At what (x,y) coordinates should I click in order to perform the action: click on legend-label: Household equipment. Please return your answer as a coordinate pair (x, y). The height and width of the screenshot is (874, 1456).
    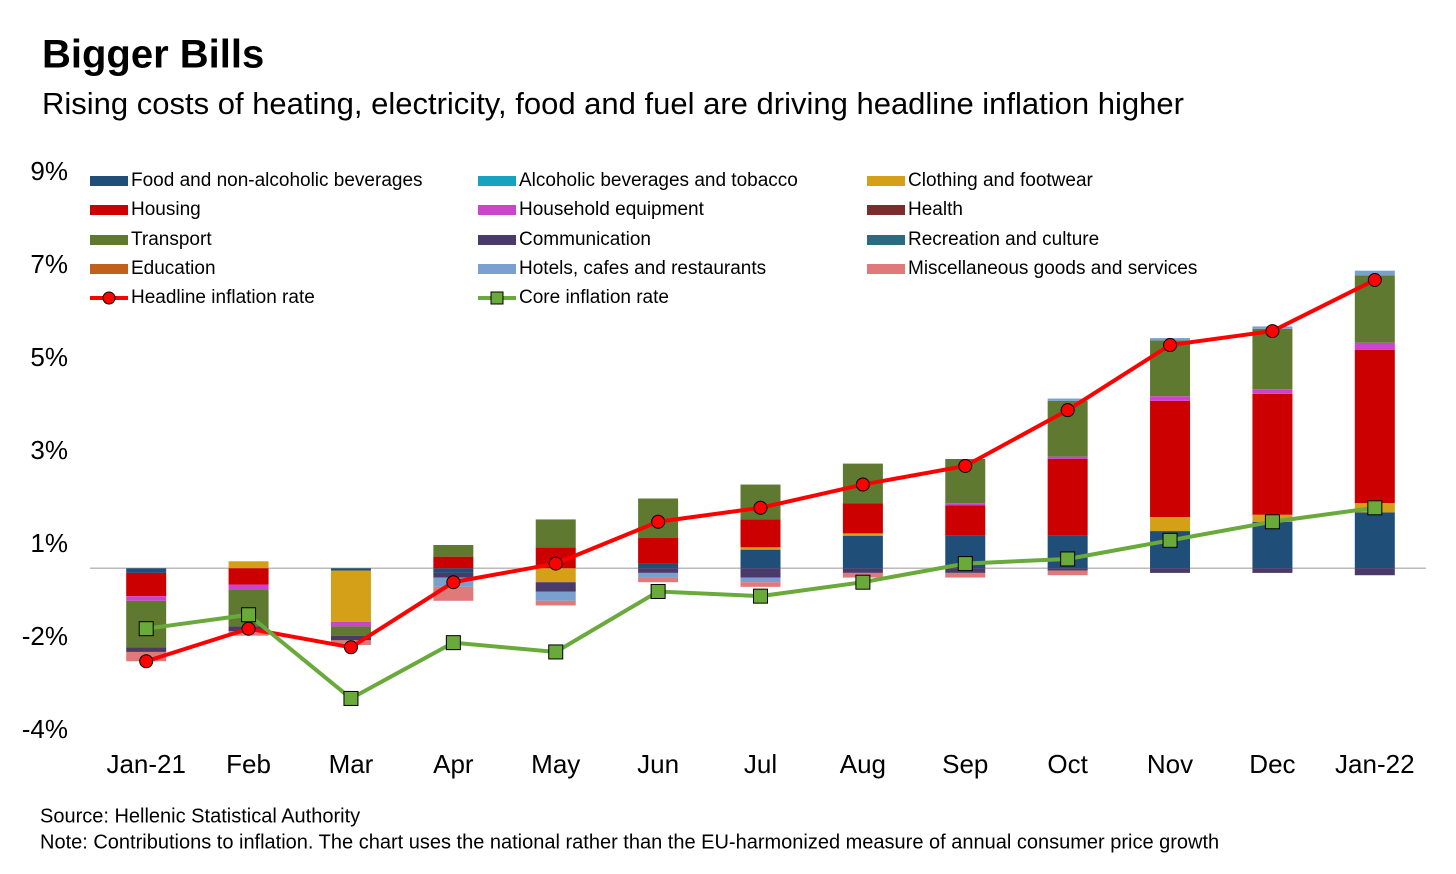
    Looking at the image, I should click on (612, 209).